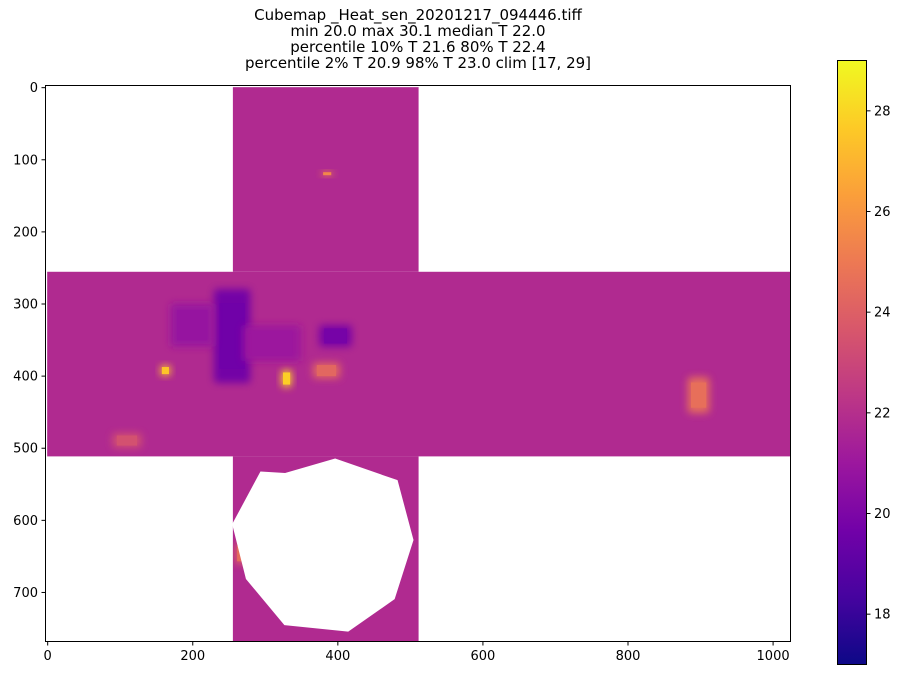  Describe the element at coordinates (48, 656) in the screenshot. I see `x-tick-label-0: 0` at that location.